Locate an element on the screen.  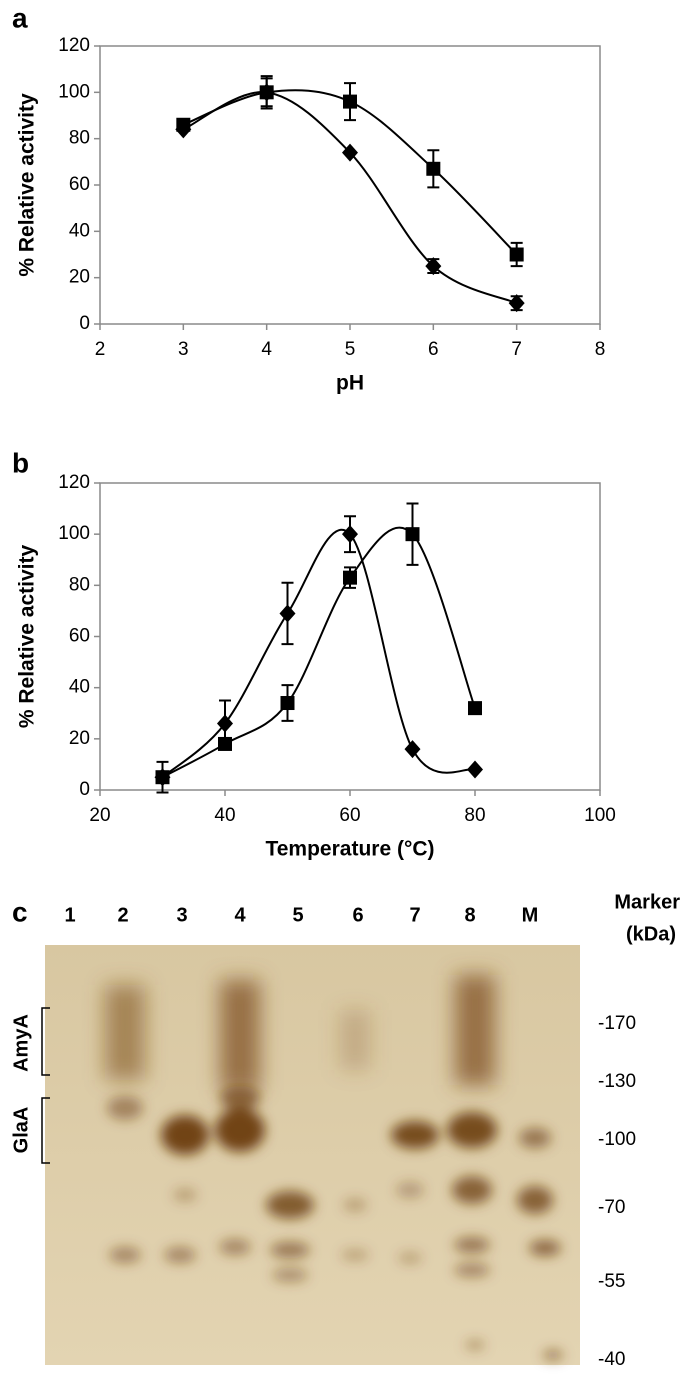
x-tick-label: 40 is located at coordinates (224, 815).